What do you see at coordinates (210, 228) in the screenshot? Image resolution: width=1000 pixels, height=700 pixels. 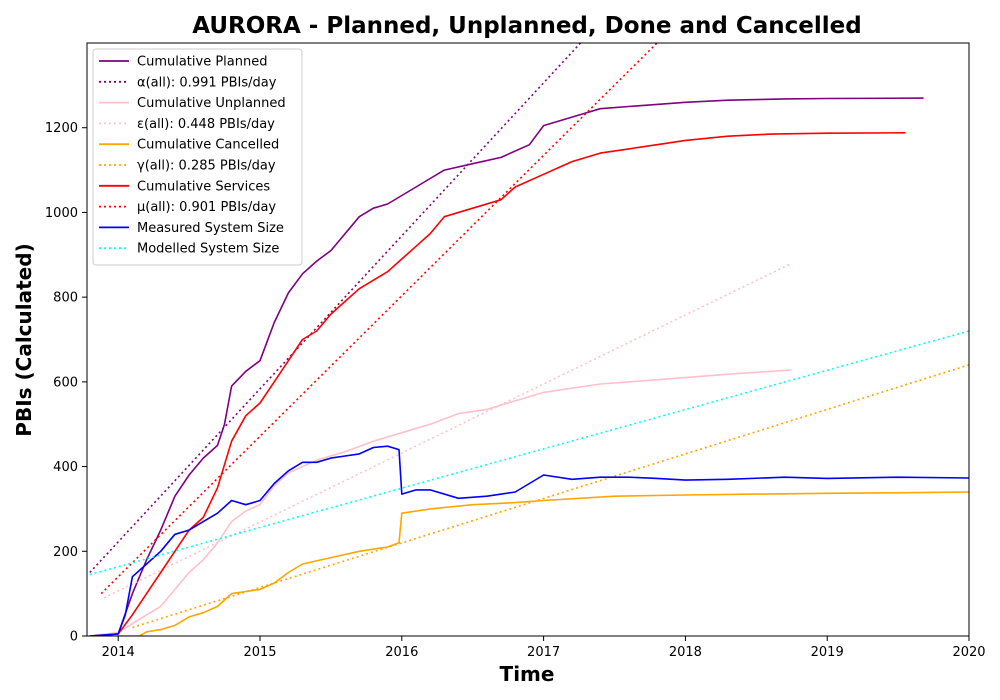 I see `legend-label: Measured System Size` at bounding box center [210, 228].